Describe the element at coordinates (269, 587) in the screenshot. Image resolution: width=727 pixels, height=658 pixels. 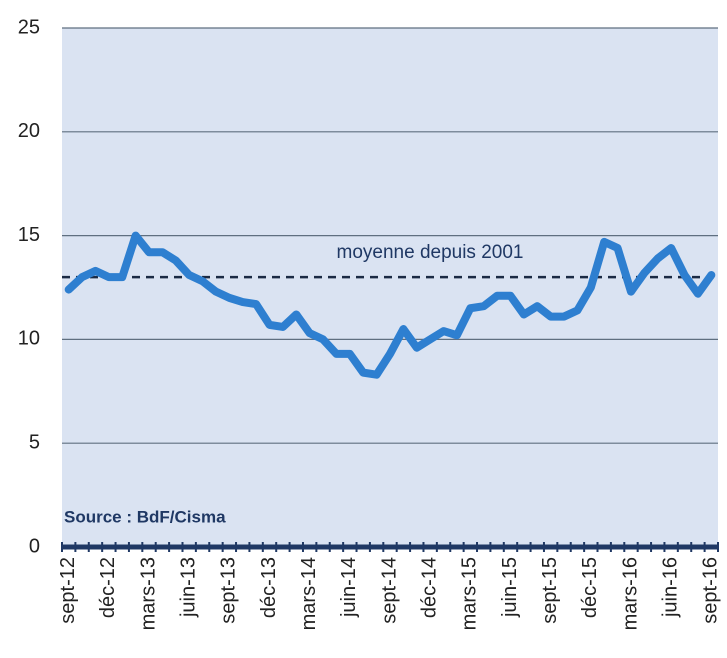
I see `x-tick-label: déc-13` at that location.